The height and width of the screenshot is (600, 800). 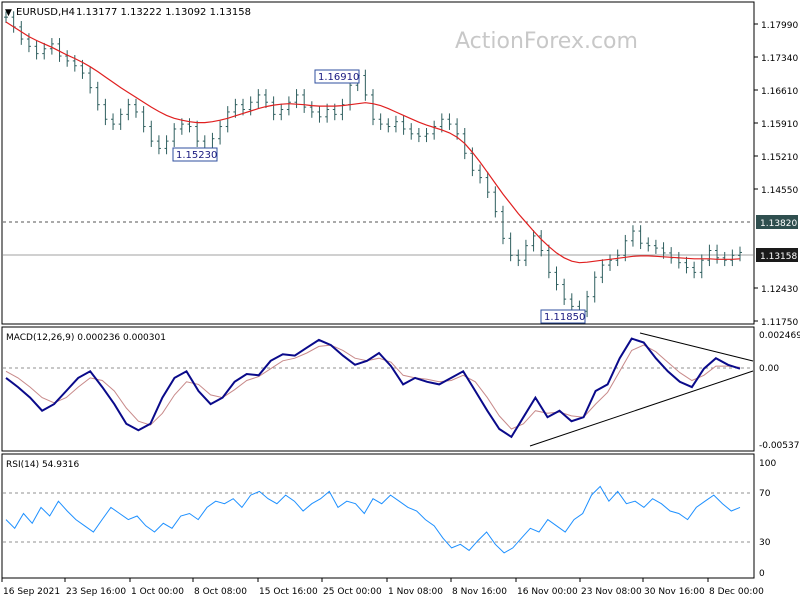 I want to click on current-price-box, so click(x=777, y=255).